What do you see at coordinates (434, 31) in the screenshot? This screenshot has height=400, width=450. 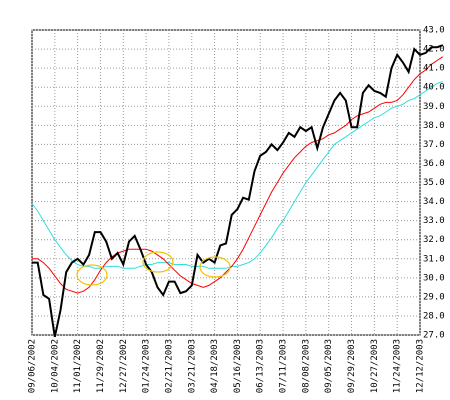 I see `y-tick-label: 43.0` at bounding box center [434, 31].